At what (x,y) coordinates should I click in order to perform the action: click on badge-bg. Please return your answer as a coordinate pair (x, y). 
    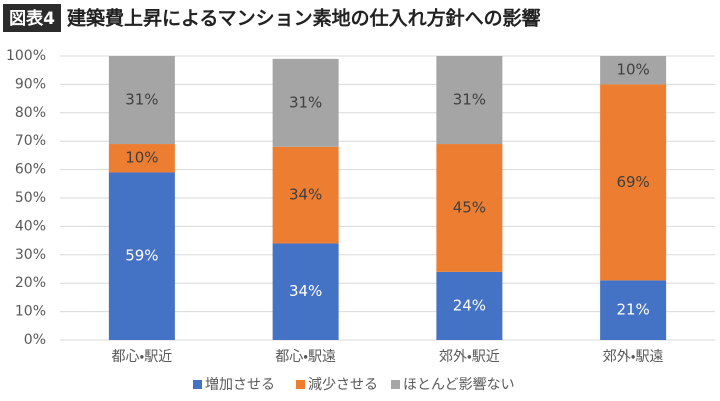
    Looking at the image, I should click on (32, 18).